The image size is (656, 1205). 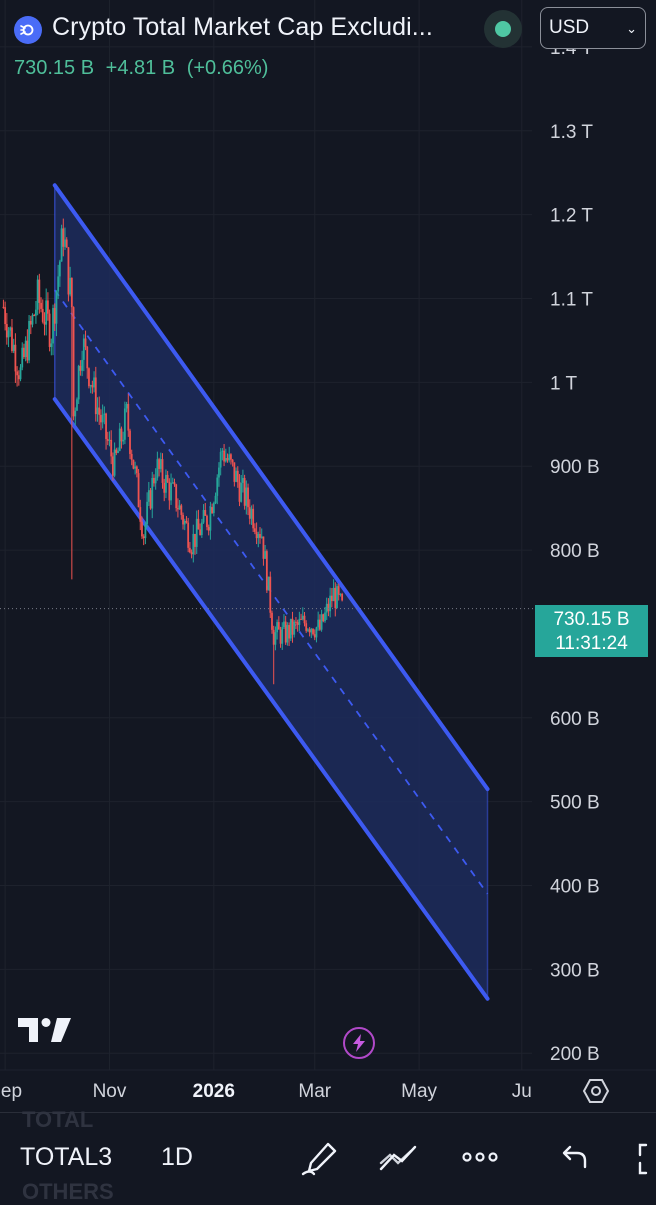 I want to click on symbol-picker: TOTAL3, so click(x=66, y=1157).